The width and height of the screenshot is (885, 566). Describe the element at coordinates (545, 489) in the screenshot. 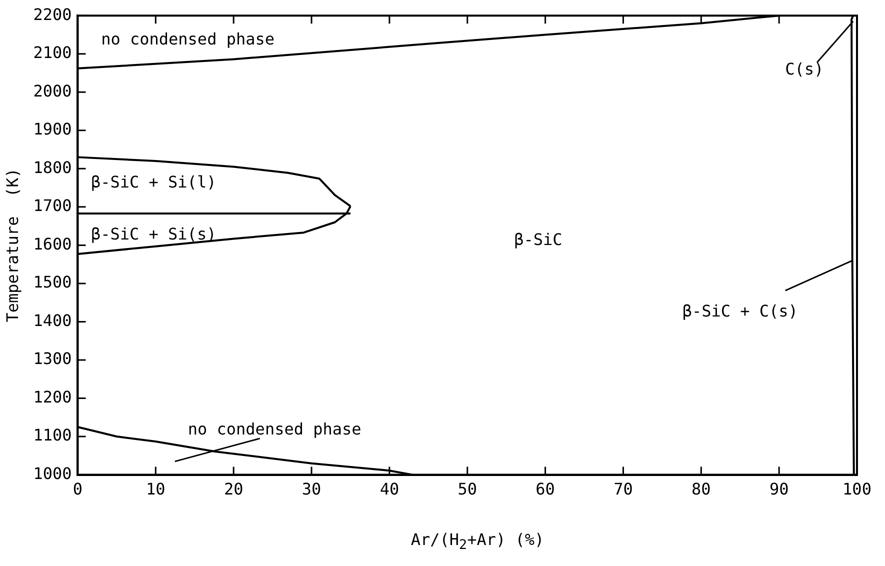

I see `x-tick-label: 60` at that location.